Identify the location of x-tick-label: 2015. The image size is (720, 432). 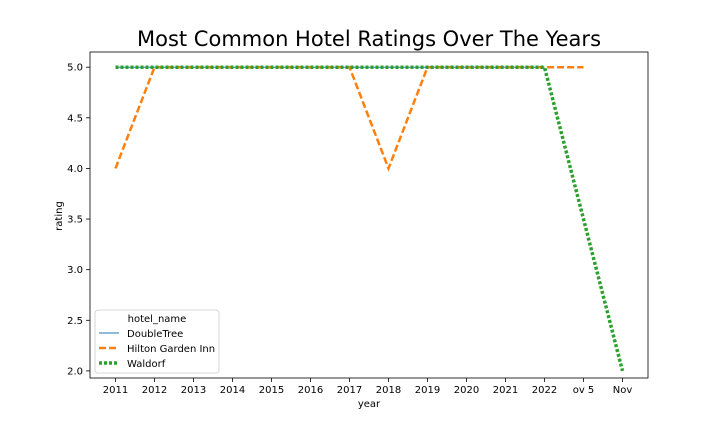
(271, 390).